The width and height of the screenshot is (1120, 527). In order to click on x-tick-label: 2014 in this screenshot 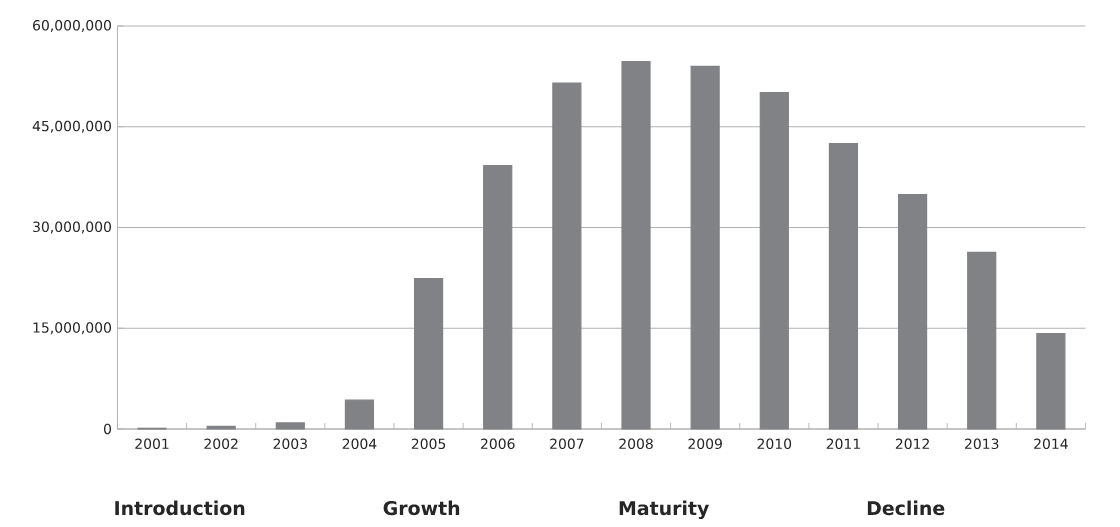, I will do `click(1051, 444)`.